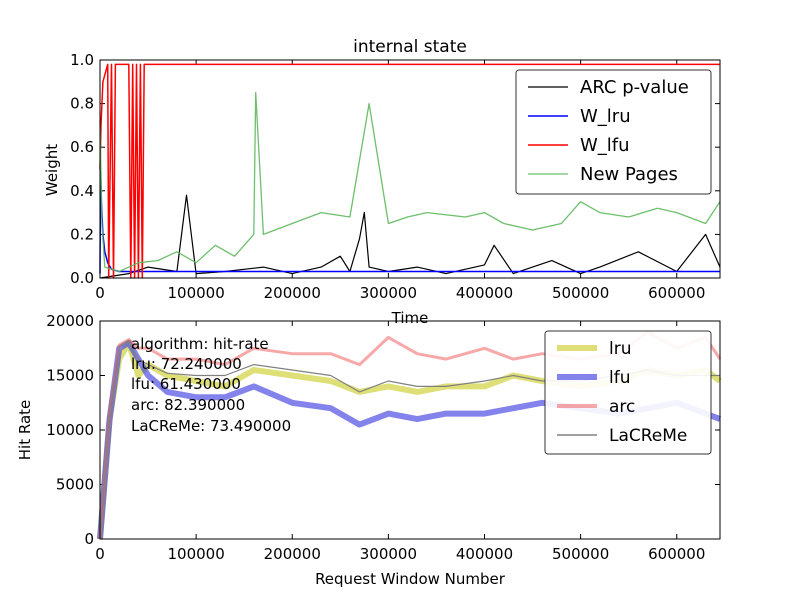 The height and width of the screenshot is (600, 800). I want to click on series-line-arc-p-value, so click(410, 236).